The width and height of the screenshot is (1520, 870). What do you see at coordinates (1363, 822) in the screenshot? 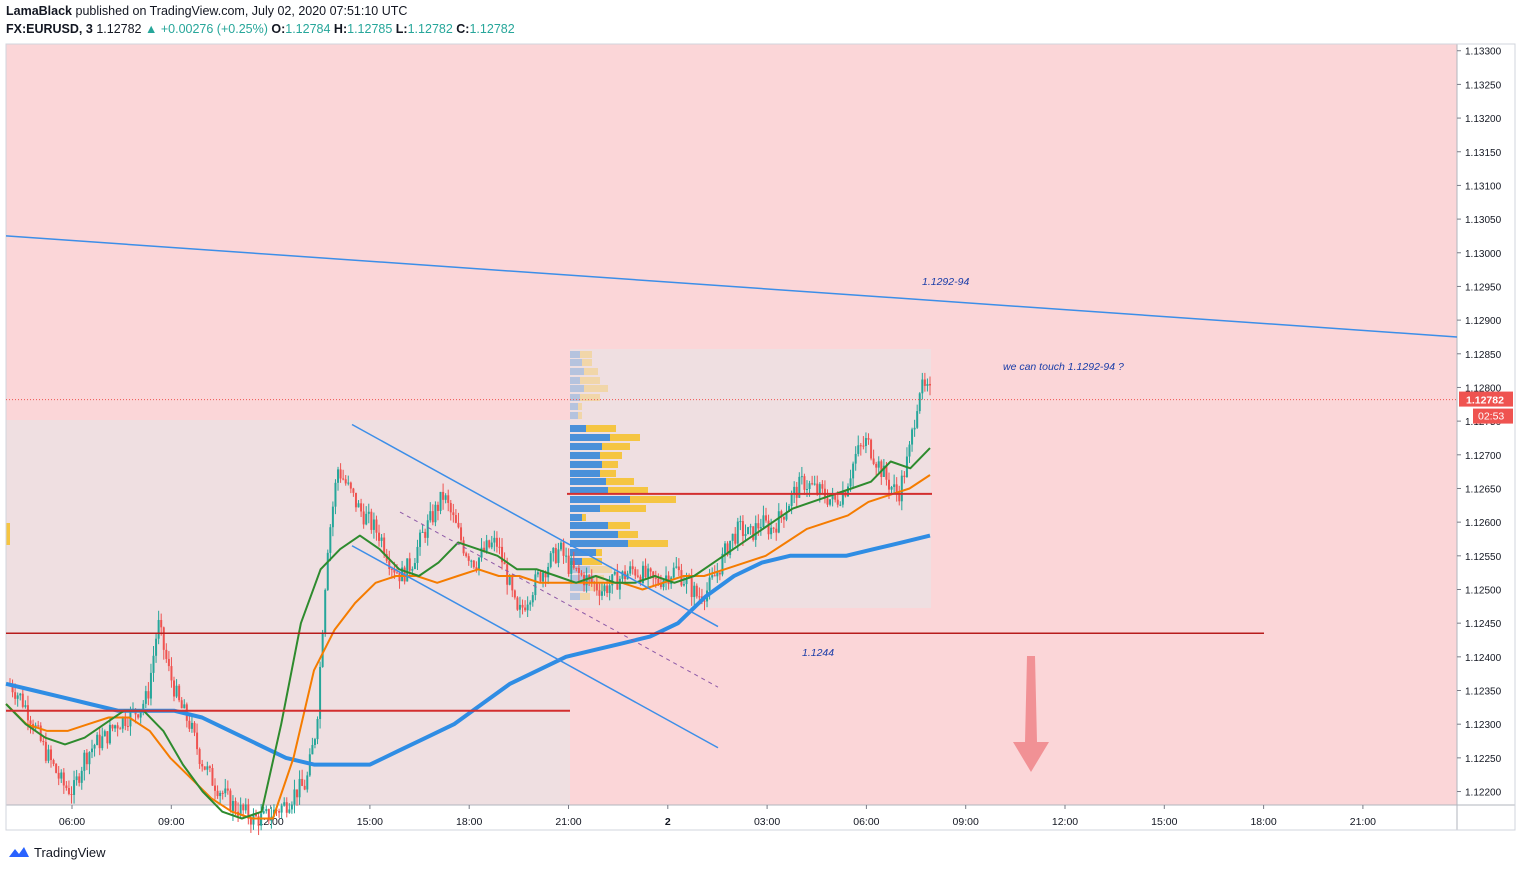
I see `x-tick-label: 21:00` at bounding box center [1363, 822].